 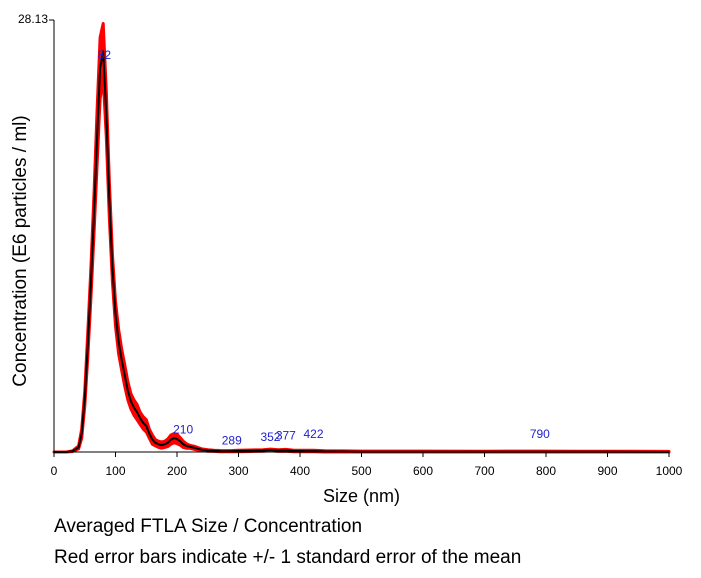 What do you see at coordinates (314, 434) in the screenshot?
I see `peak-label: 422` at bounding box center [314, 434].